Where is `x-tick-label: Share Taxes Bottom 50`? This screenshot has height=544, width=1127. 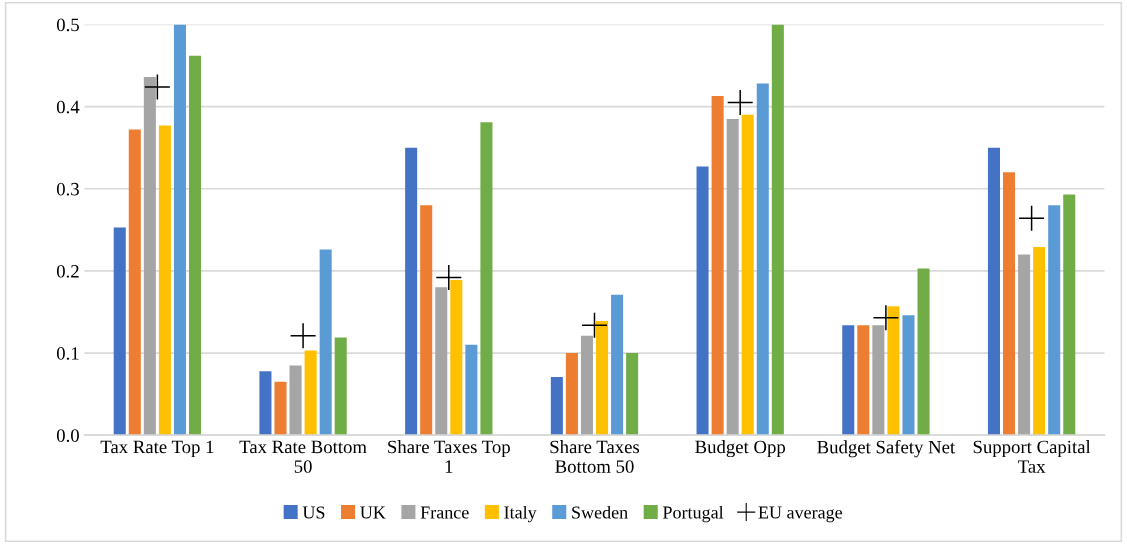 x-tick-label: Share Taxes Bottom 50 is located at coordinates (595, 456).